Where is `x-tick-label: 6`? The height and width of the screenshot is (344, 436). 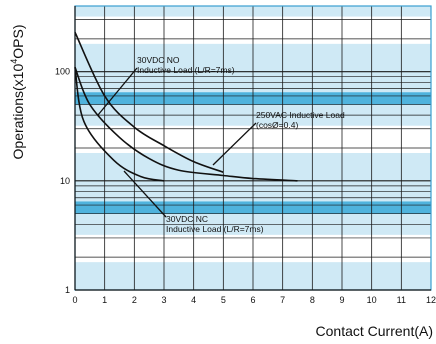 x-tick-label: 6 is located at coordinates (252, 300).